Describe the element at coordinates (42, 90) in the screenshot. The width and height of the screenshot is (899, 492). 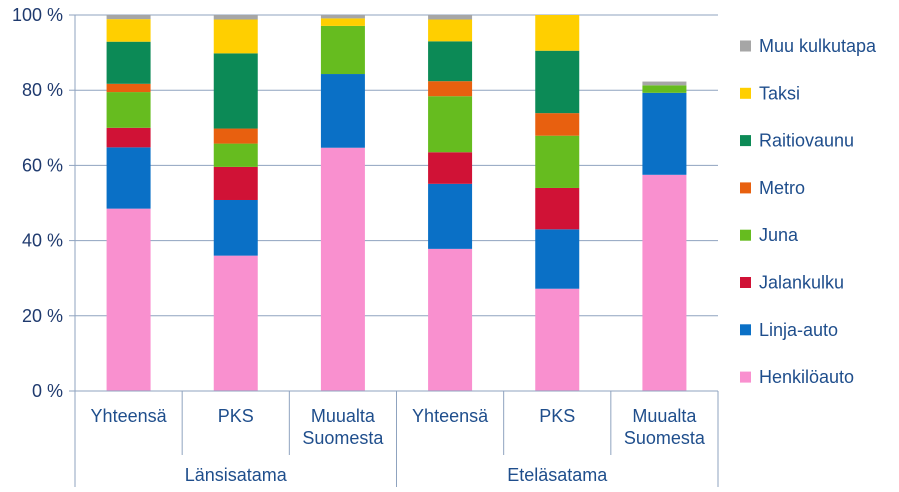
I see `y-tick-label: 80 %` at that location.